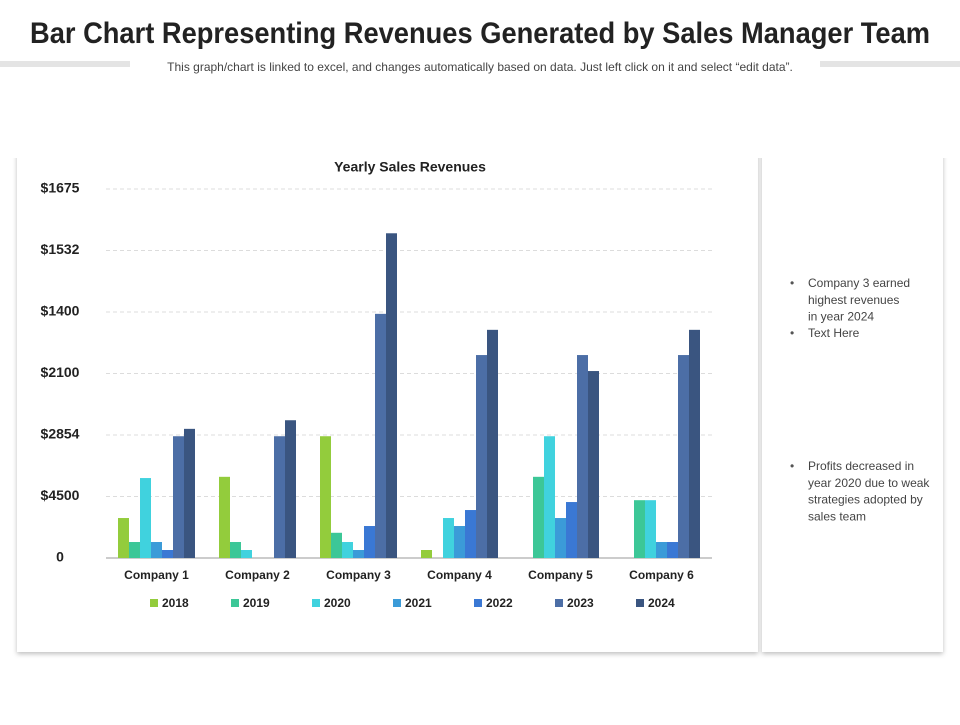 This screenshot has width=960, height=725. What do you see at coordinates (337, 603) in the screenshot?
I see `legend-label: 2020` at bounding box center [337, 603].